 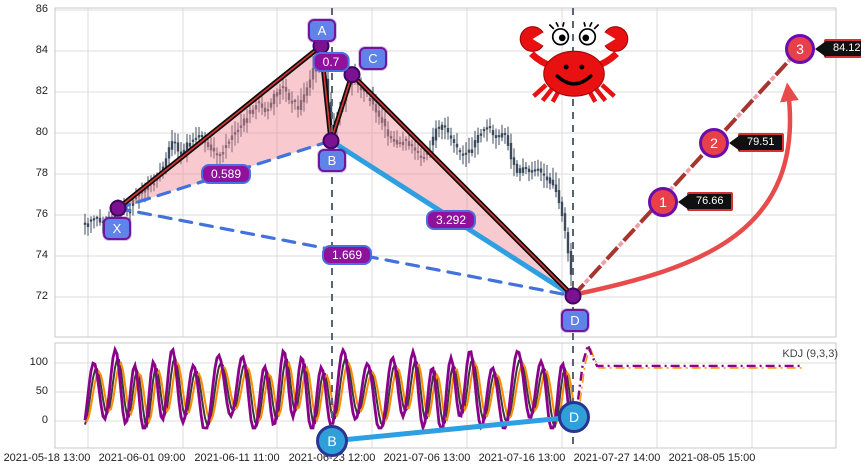 What do you see at coordinates (47, 458) in the screenshot?
I see `time-axis-tick: 2021-05-18 13:00` at bounding box center [47, 458].